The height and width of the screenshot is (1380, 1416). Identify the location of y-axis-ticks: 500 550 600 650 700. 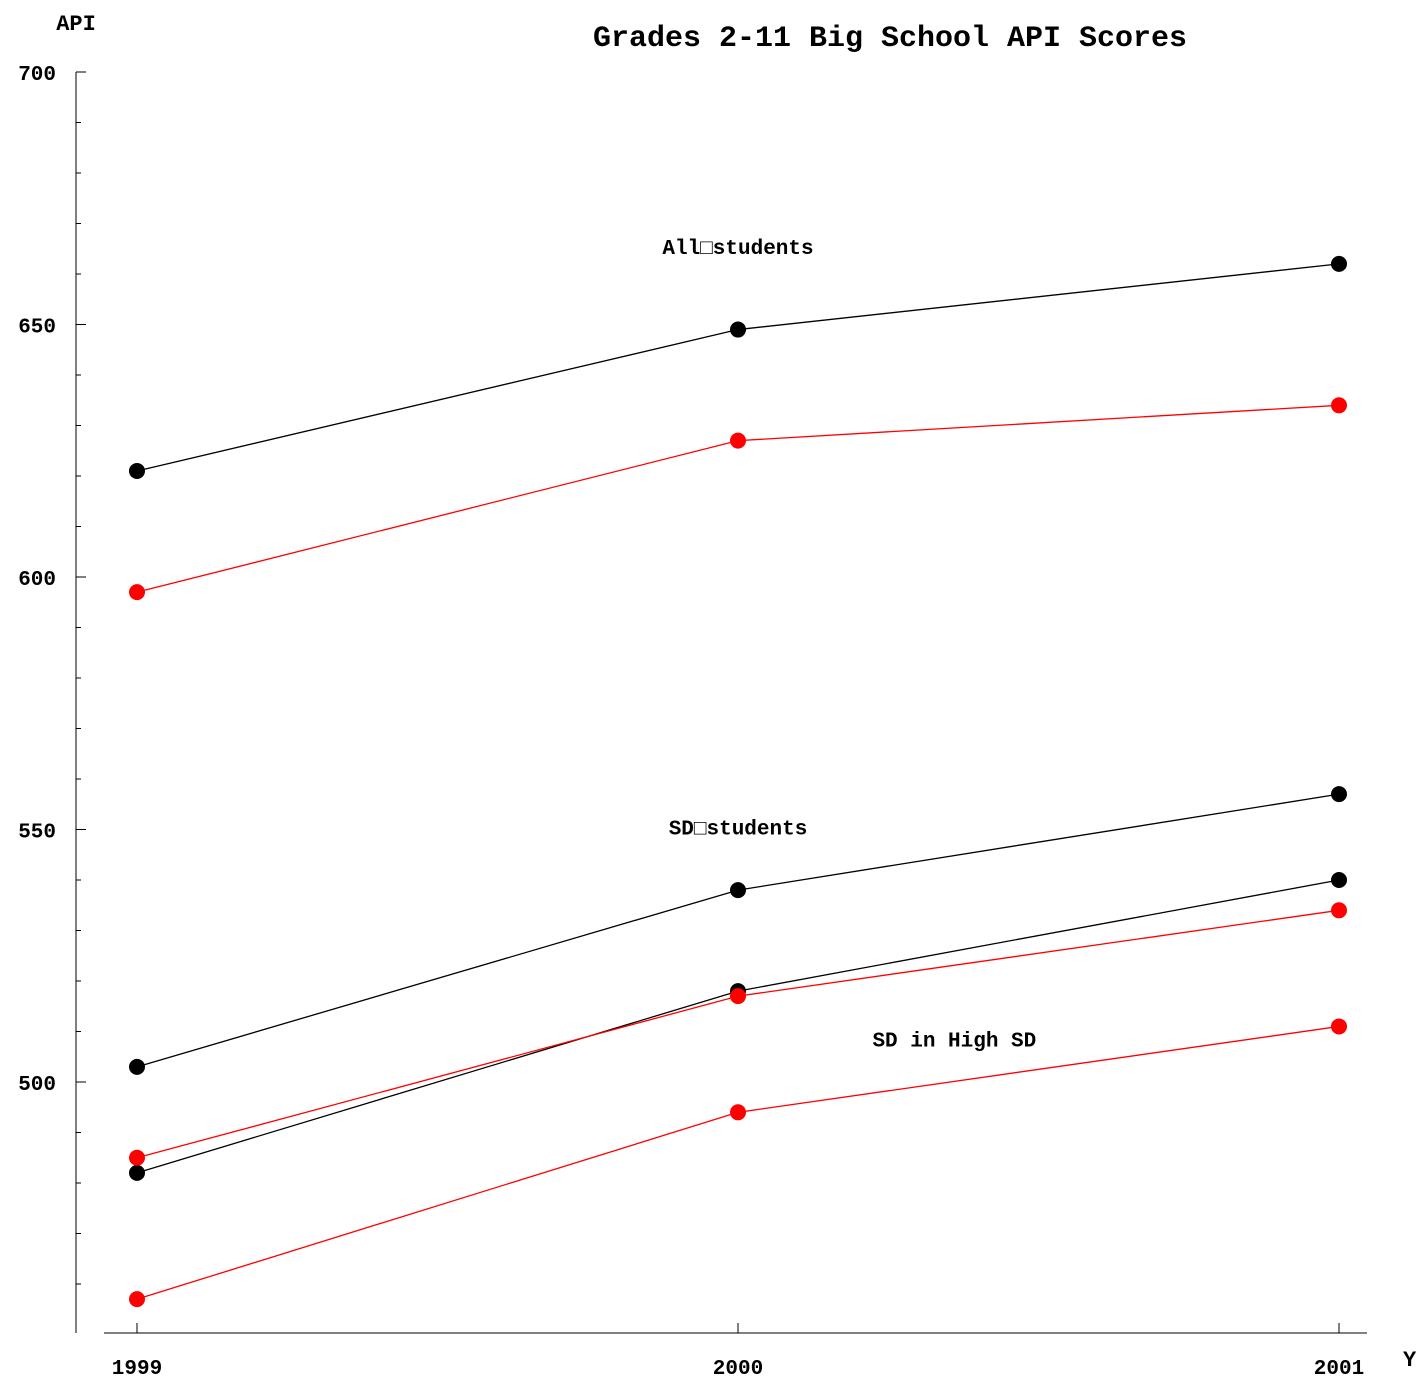
(52, 674).